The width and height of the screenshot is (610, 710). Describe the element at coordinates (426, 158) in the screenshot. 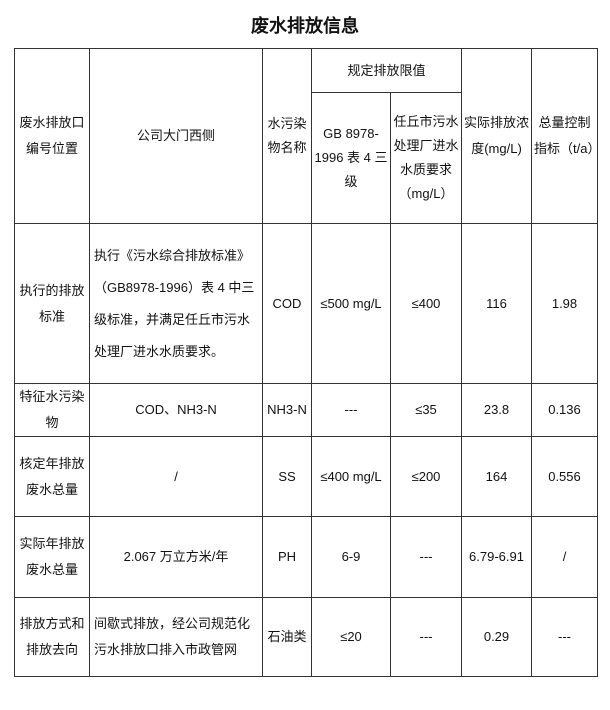

I see `limit-plant-header: 任丘市污水处理厂进水水质要求（mg/L）` at that location.